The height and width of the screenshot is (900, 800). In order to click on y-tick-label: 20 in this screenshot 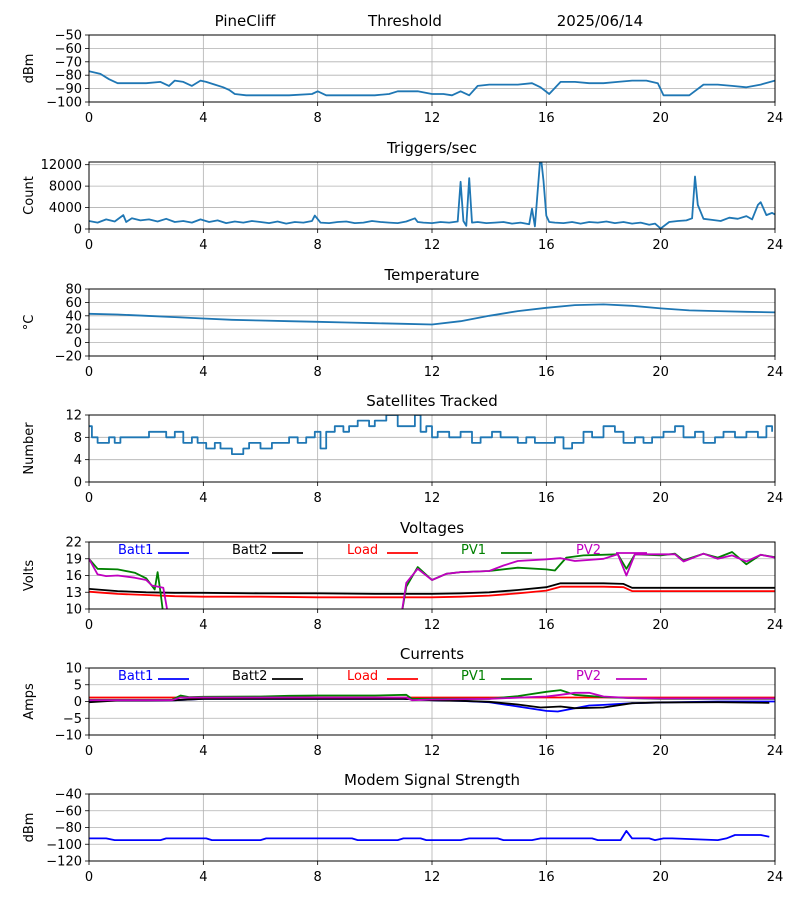, I will do `click(73, 330)`.